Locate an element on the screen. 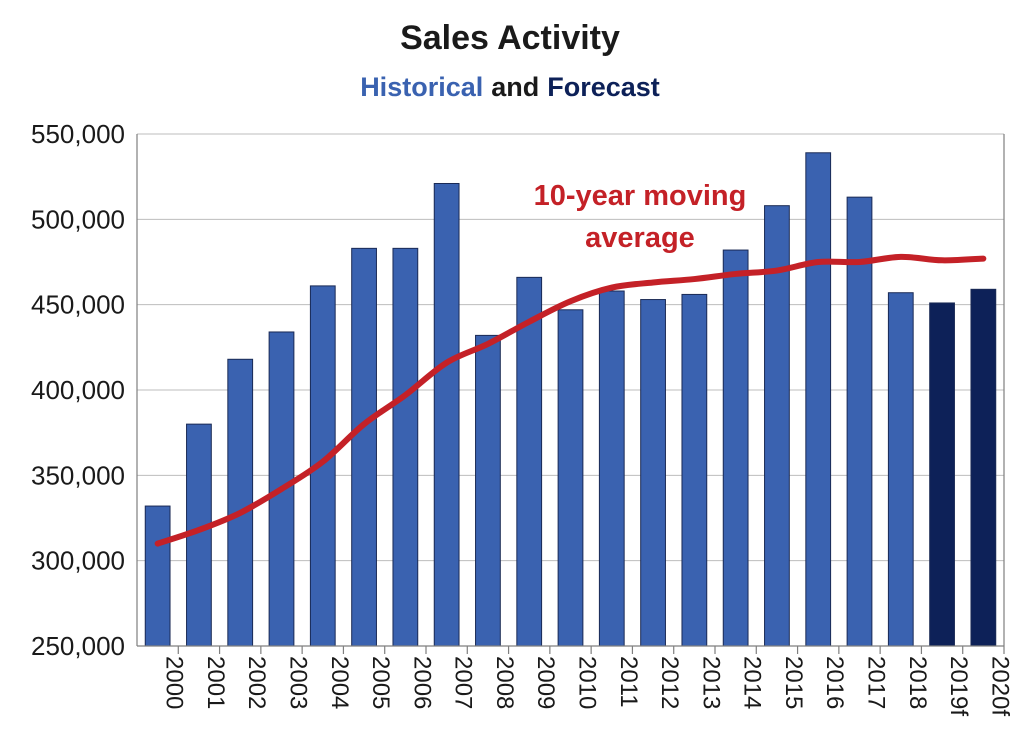 The image size is (1024, 744). y-tick-label: 400,000 is located at coordinates (78, 390).